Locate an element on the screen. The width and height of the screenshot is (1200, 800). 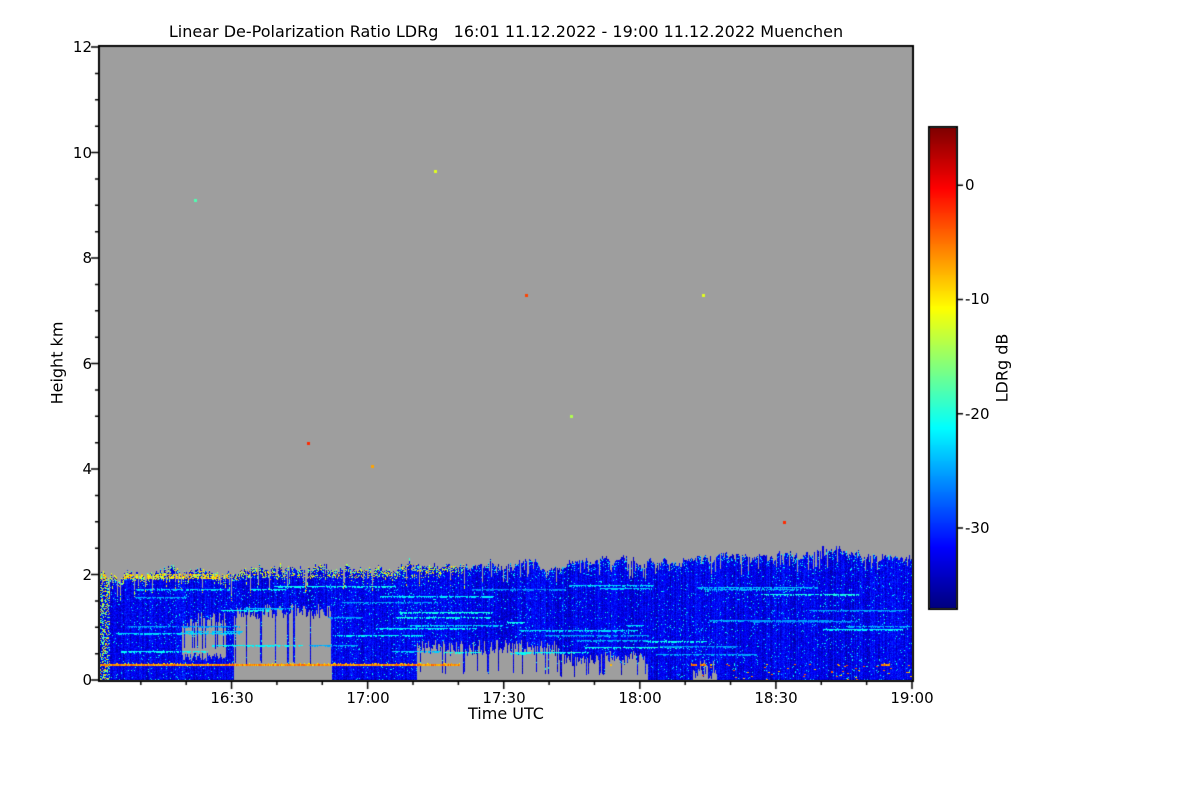
x-tick-label-1730: 17:30 is located at coordinates (504, 698).